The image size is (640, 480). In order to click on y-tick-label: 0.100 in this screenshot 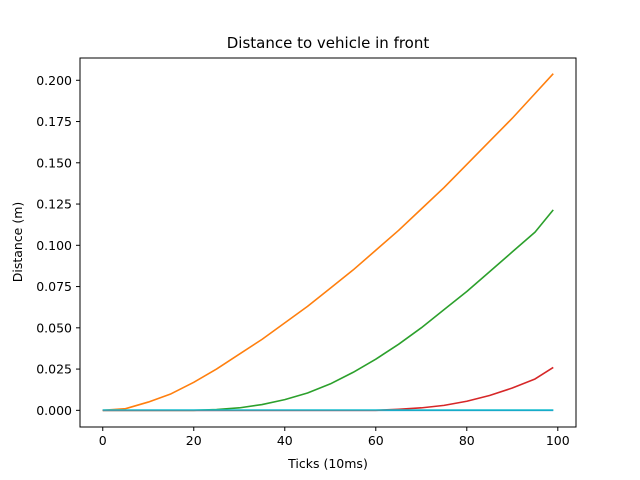, I will do `click(54, 245)`.